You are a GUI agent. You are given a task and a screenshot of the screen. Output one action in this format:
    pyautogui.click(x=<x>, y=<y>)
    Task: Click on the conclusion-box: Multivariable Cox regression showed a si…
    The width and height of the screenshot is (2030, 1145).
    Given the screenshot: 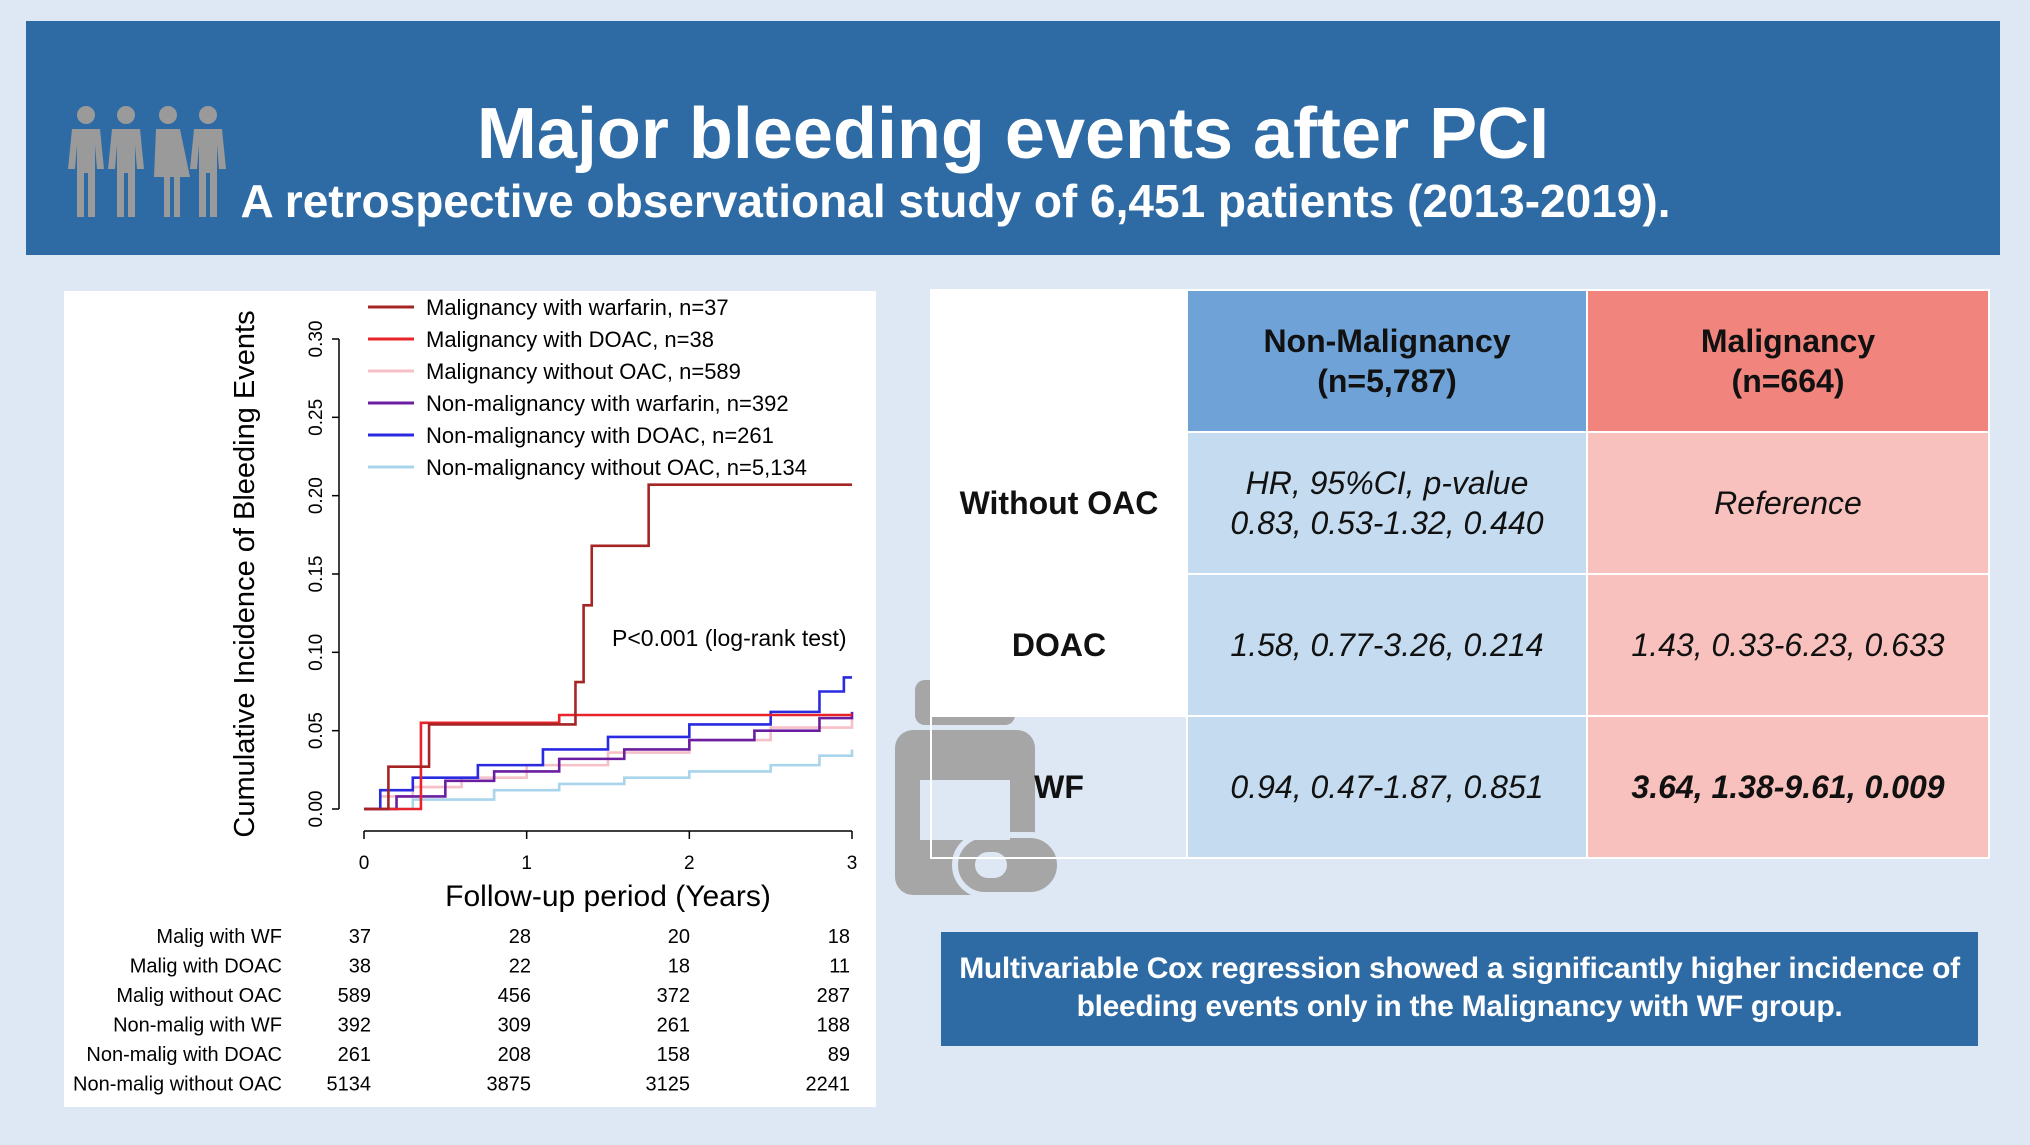 What is the action you would take?
    pyautogui.click(x=1459, y=989)
    